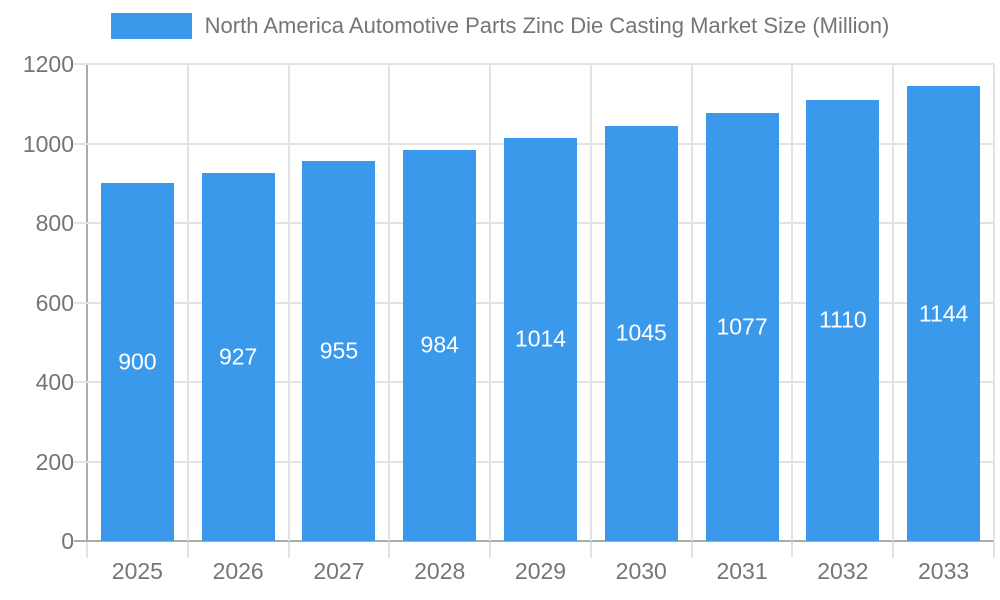 This screenshot has width=1000, height=600. What do you see at coordinates (151, 26) in the screenshot?
I see `legend-swatch-icon` at bounding box center [151, 26].